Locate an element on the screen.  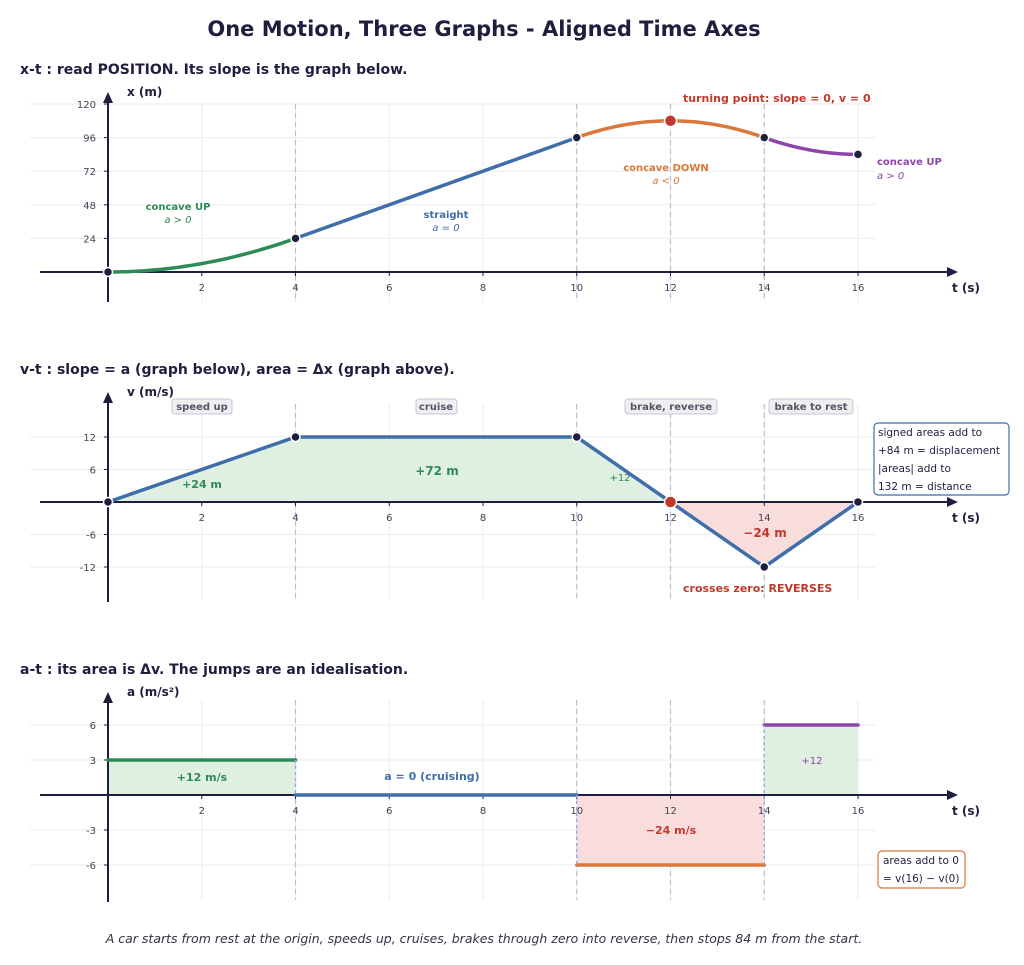
y-tick-label: 3 is located at coordinates (93, 761).